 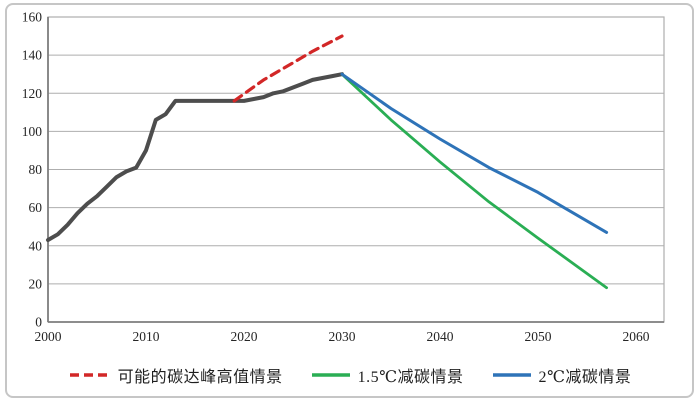 I want to click on y-tick-label-140: 140, so click(x=32, y=55).